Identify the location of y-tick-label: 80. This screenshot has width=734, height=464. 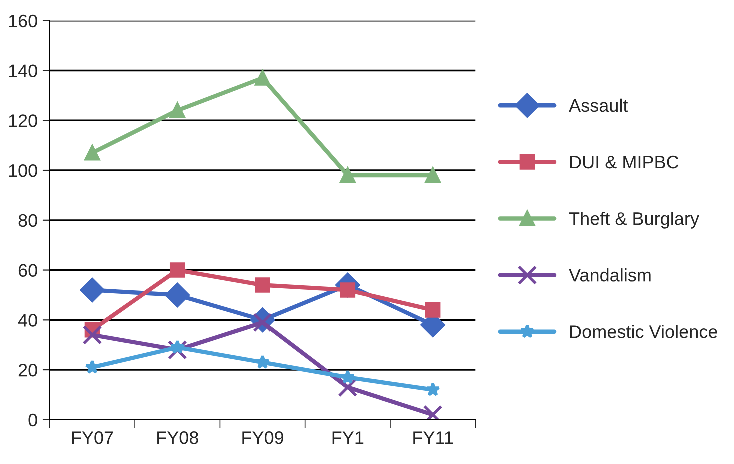
(28, 221).